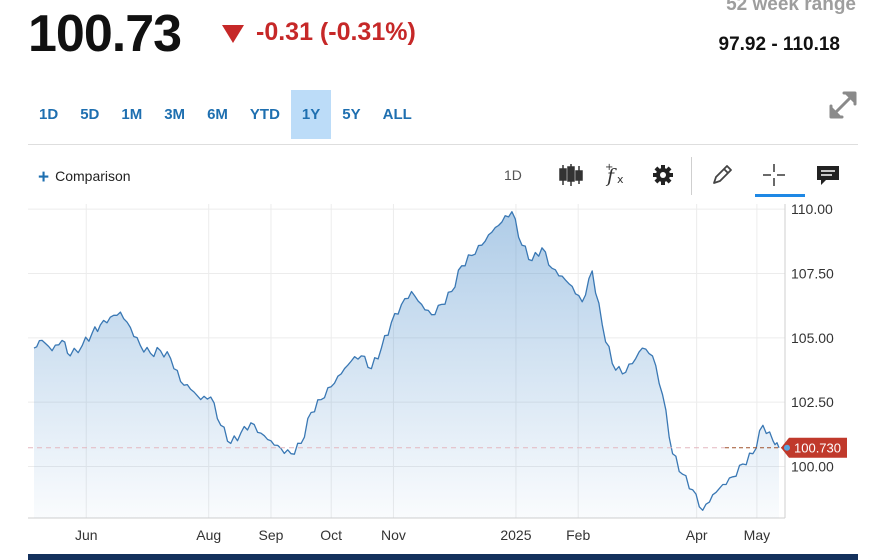  Describe the element at coordinates (787, 447) in the screenshot. I see `last-value-dot` at that location.